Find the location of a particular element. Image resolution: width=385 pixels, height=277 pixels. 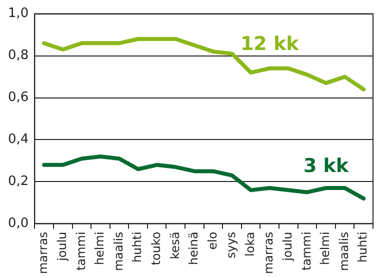

x-tick-label: kesä is located at coordinates (175, 246).